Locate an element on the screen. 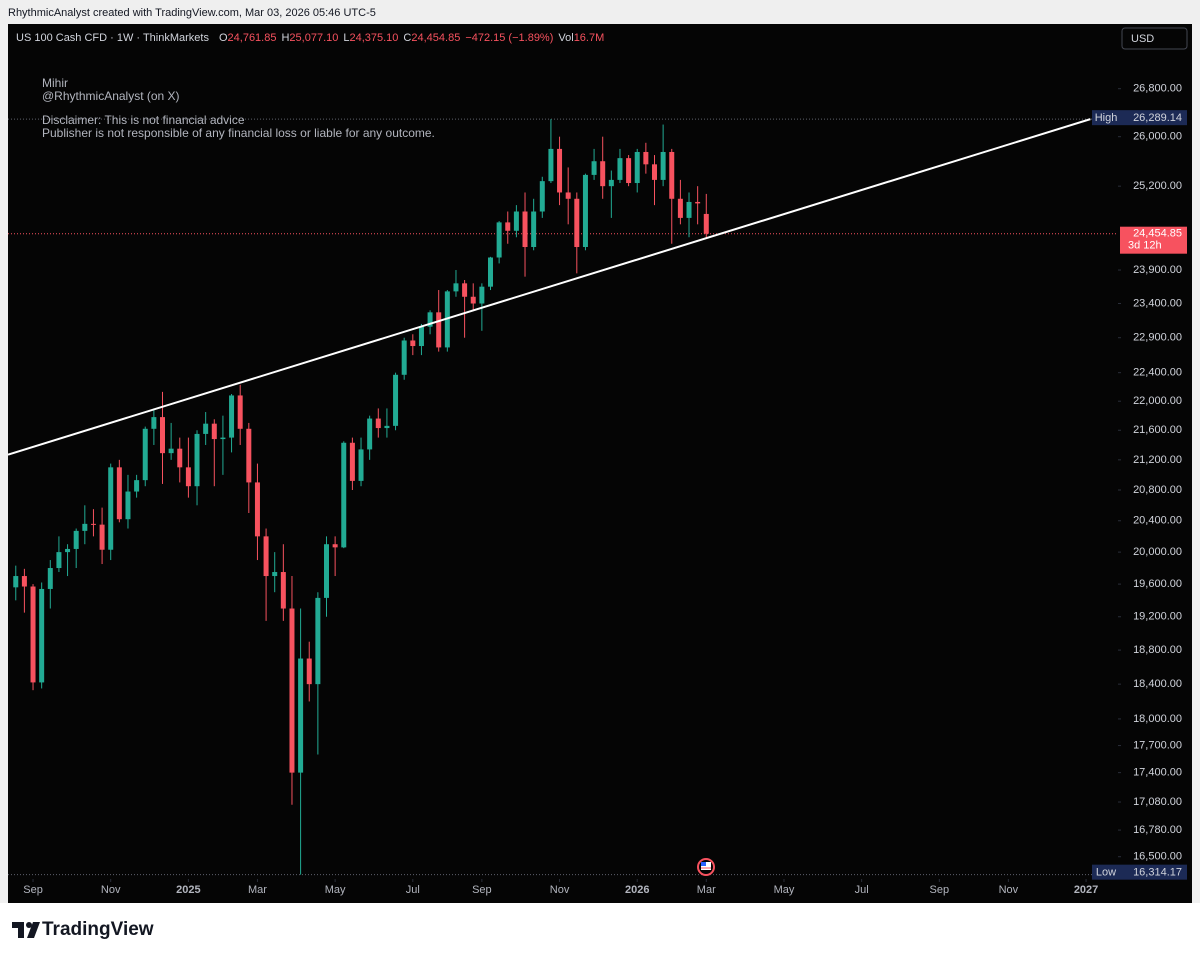 This screenshot has height=956, width=1200. event-marker is located at coordinates (706, 867).